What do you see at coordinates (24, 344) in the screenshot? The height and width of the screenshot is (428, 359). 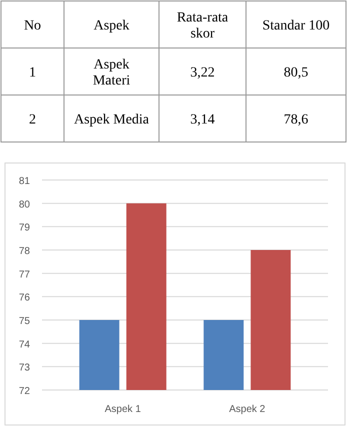 I see `y-tick-label: 74` at bounding box center [24, 344].